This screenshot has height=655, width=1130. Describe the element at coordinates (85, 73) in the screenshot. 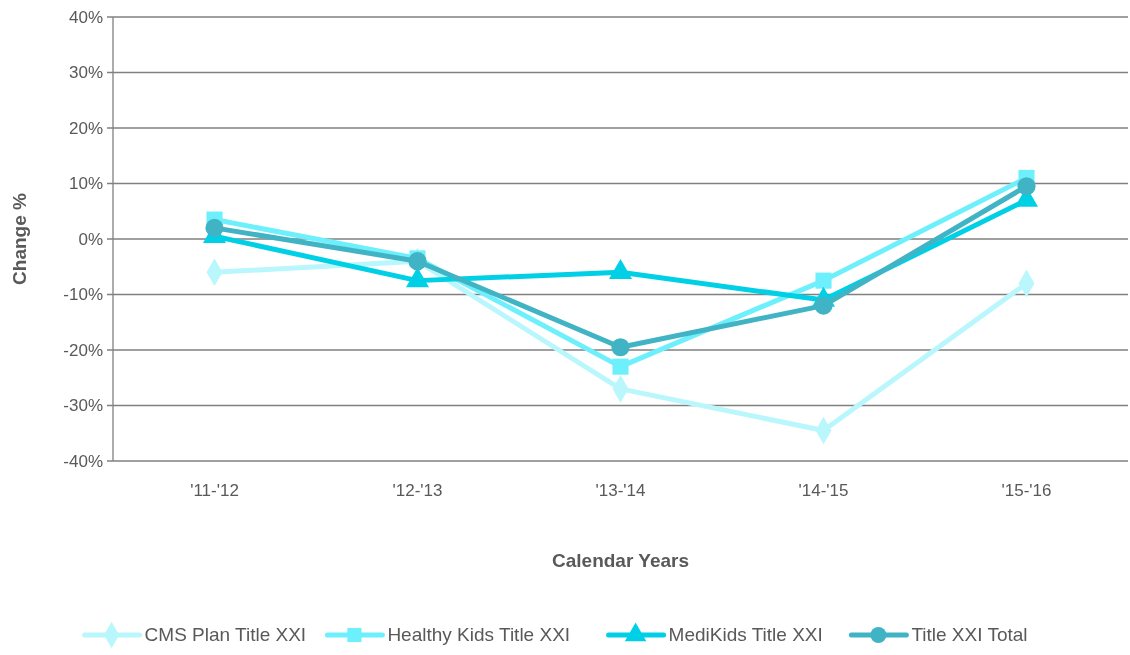

I see `y-tick-label: 30%` at that location.